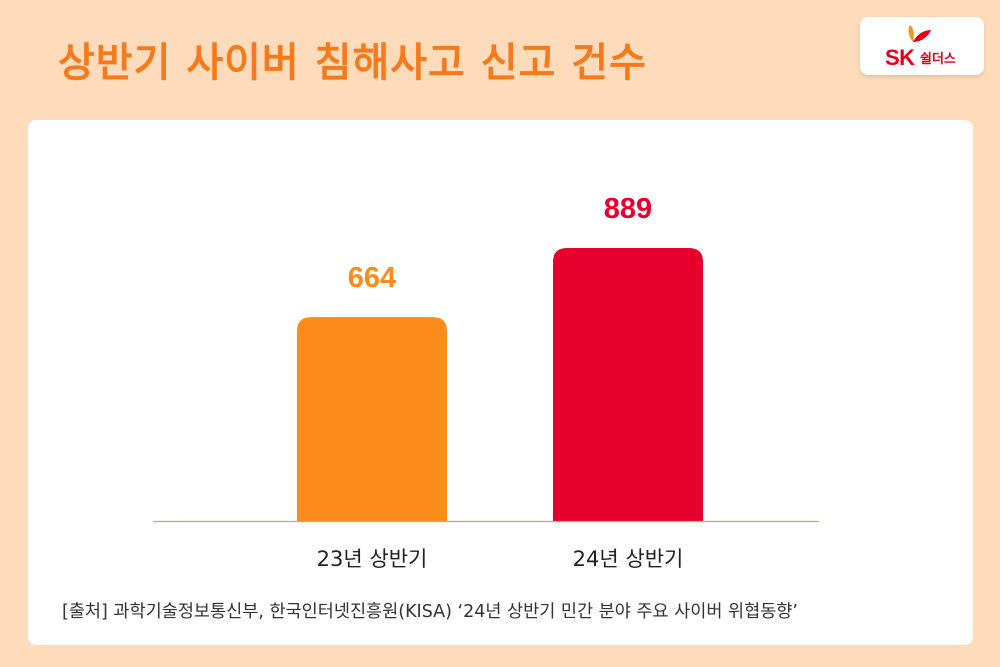 The width and height of the screenshot is (1000, 667). What do you see at coordinates (352, 63) in the screenshot?
I see `page-title: 상반기 사이버 침해사고 신고 건수` at bounding box center [352, 63].